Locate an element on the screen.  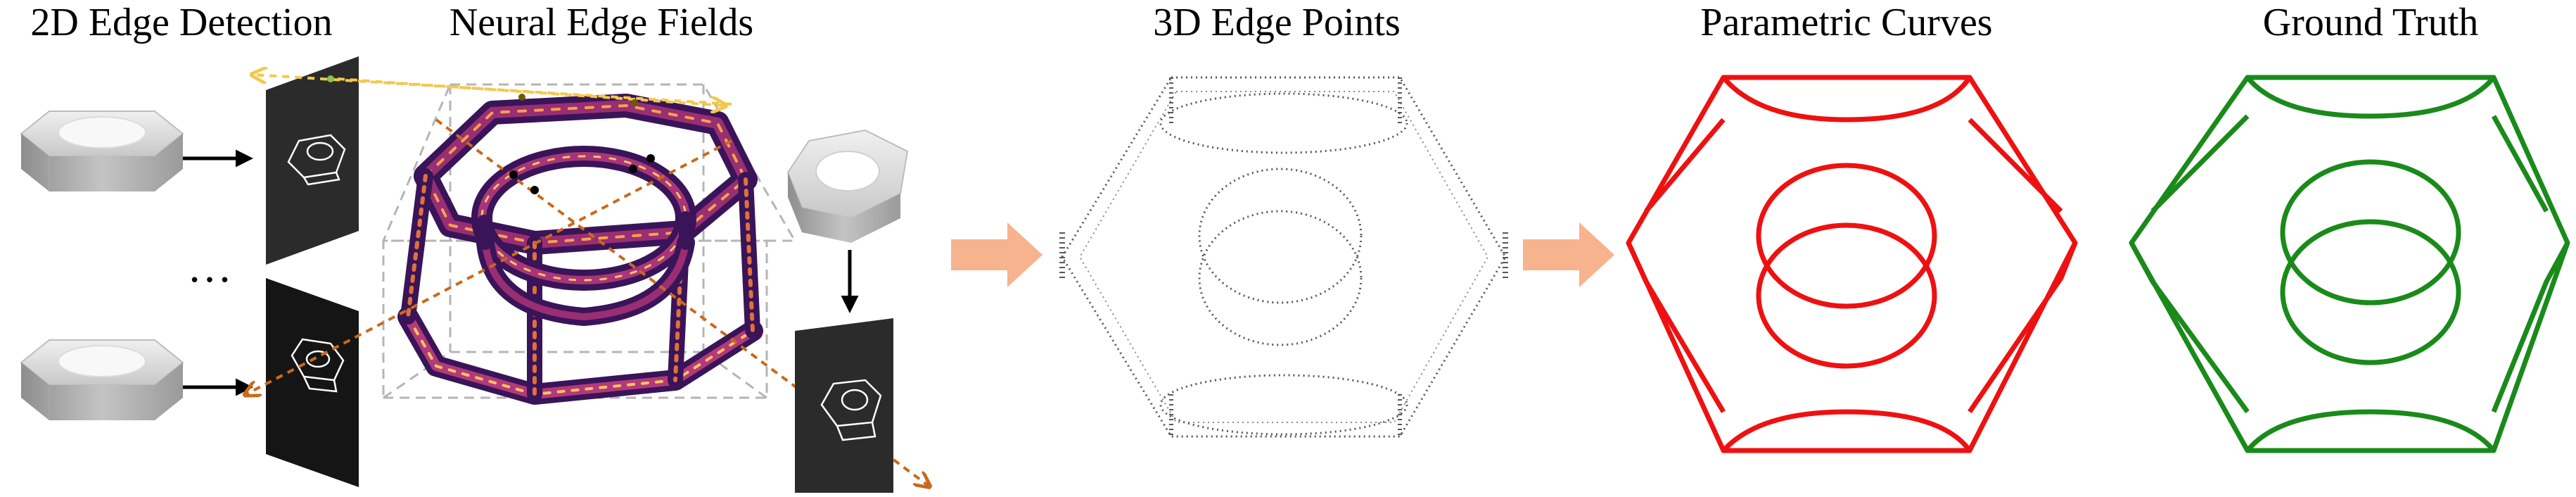
title-neural-edge-fields: Neural Edge Fields is located at coordinates (601, 22).